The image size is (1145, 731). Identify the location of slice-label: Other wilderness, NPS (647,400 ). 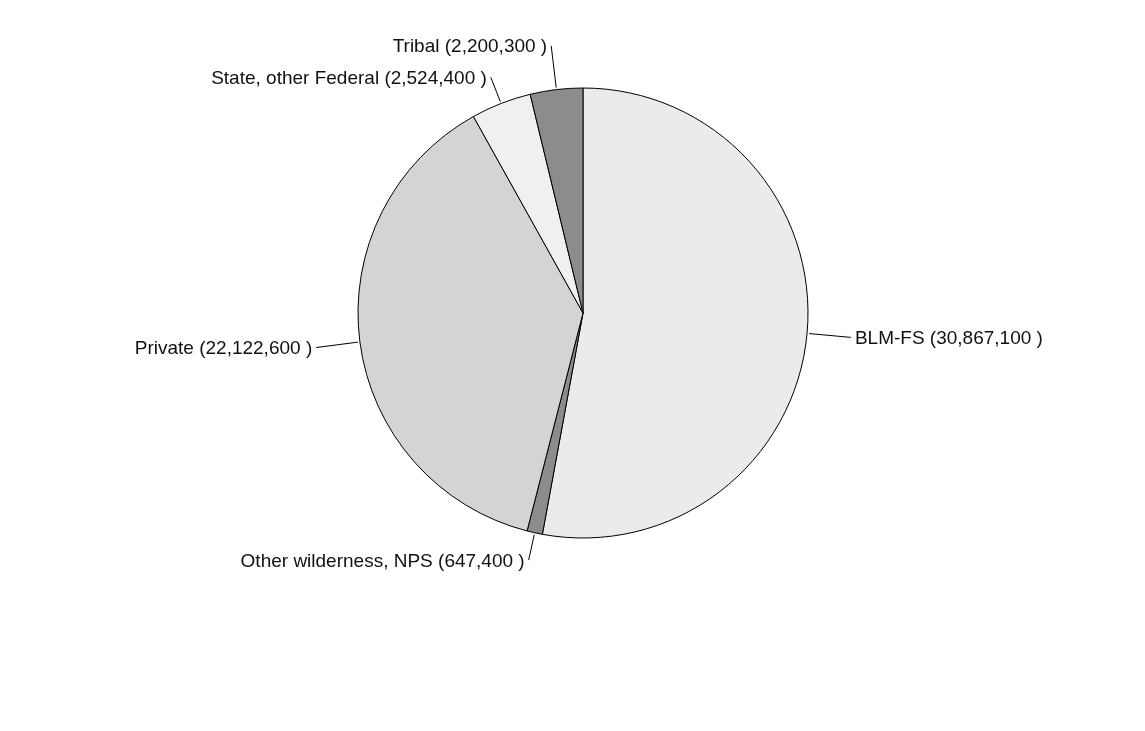
(382, 560).